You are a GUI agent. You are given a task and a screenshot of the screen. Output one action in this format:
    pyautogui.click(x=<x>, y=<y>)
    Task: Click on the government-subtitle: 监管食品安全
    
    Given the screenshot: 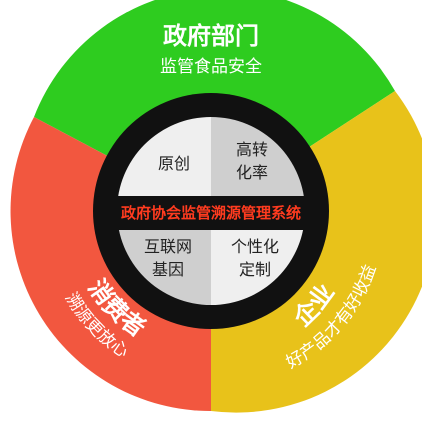 What is the action you would take?
    pyautogui.click(x=211, y=67)
    